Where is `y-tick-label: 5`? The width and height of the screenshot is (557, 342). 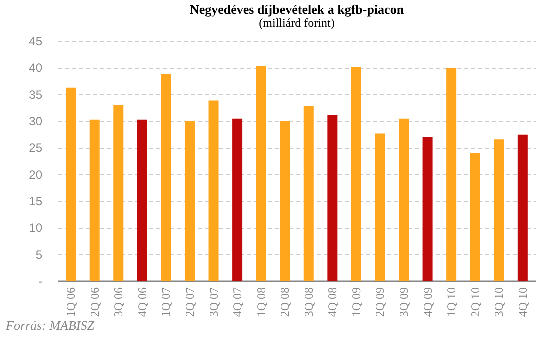
y-tick-label: 5 is located at coordinates (39, 255).